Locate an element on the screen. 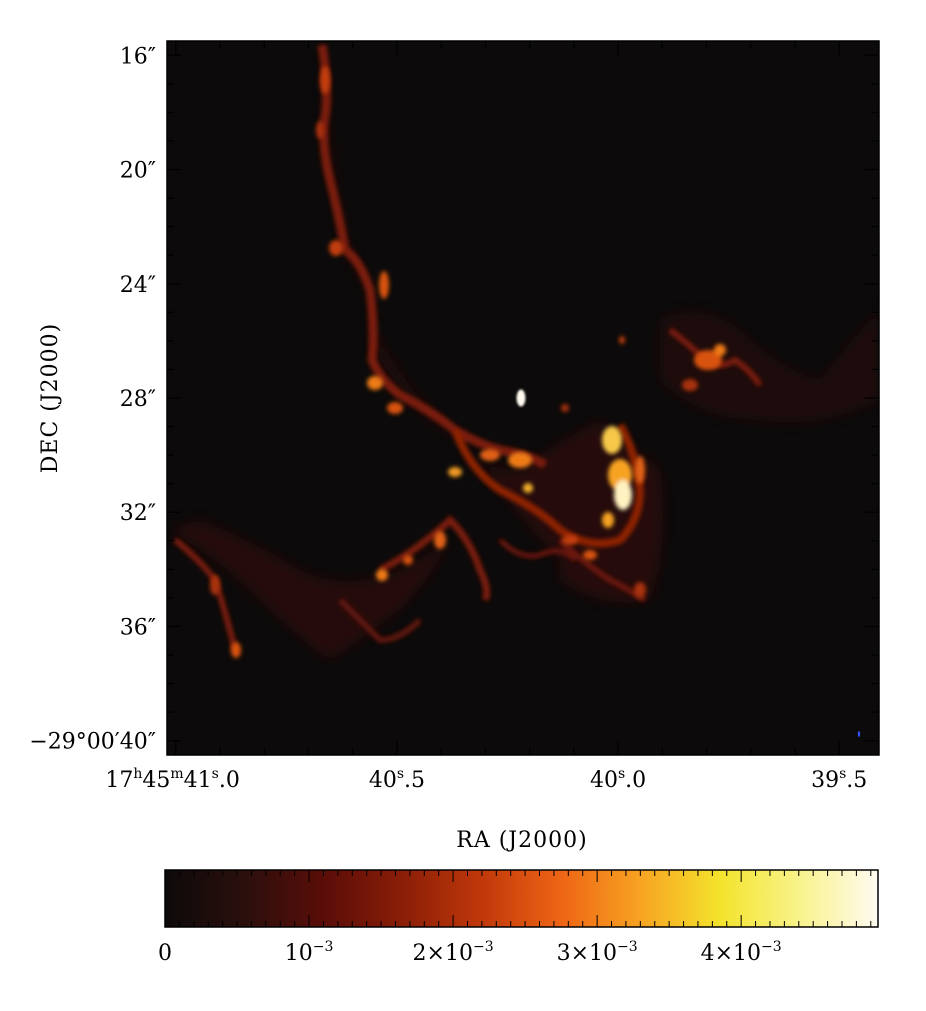 This screenshot has height=1011, width=926. x-tick-label: 40s.0 is located at coordinates (618, 779).